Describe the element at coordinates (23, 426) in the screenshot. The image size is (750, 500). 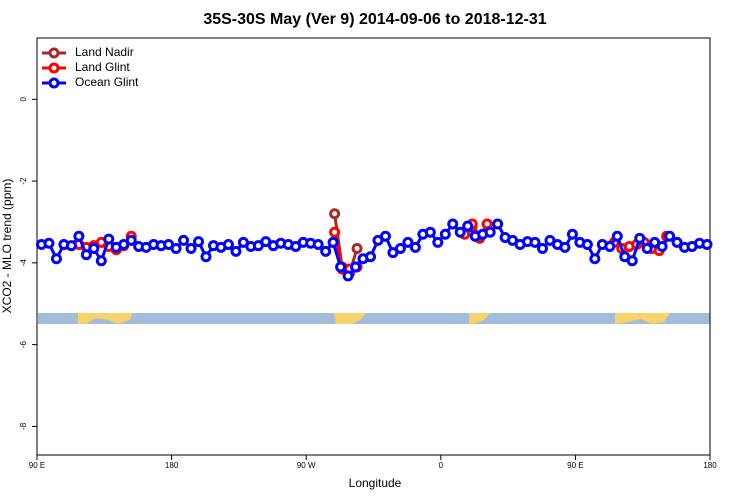
I see `y-tick-label: -8` at that location.